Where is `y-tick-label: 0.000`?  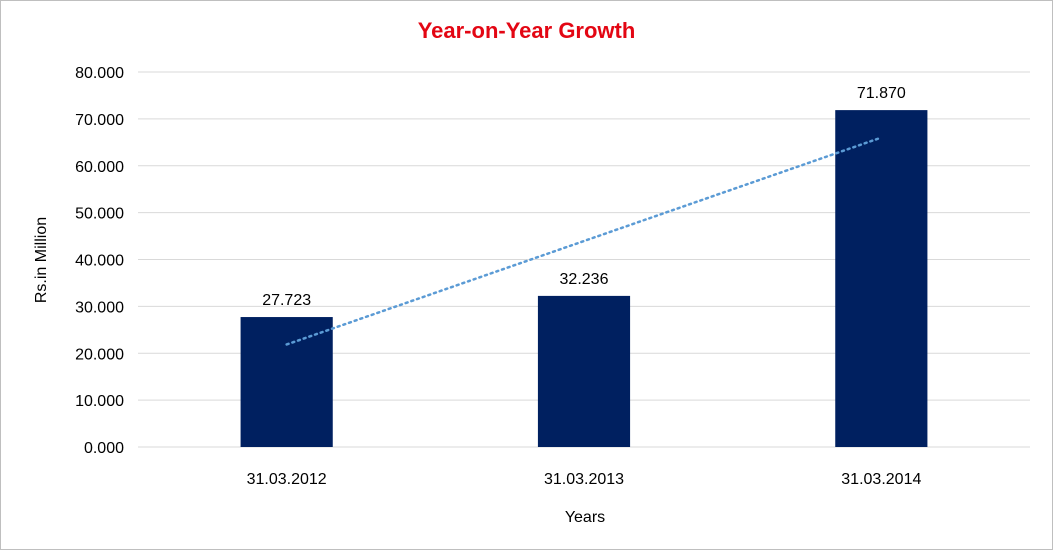
y-tick-label: 0.000 is located at coordinates (104, 448).